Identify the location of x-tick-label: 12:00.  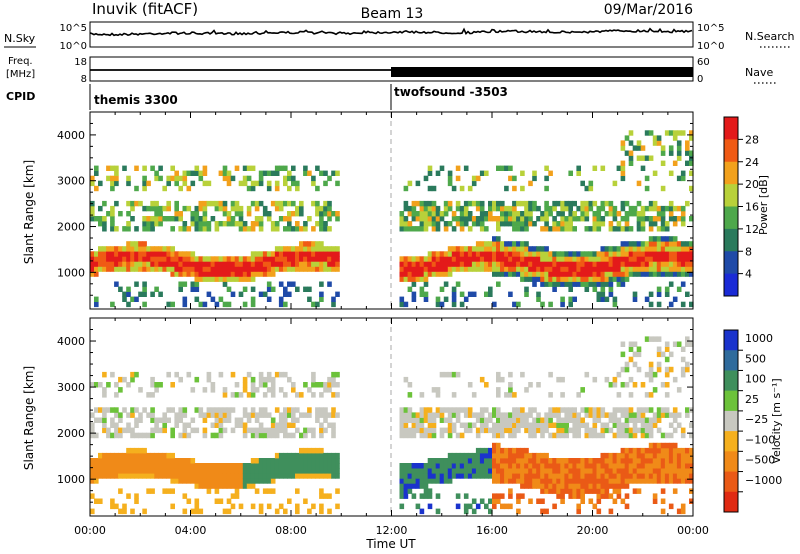
(392, 530).